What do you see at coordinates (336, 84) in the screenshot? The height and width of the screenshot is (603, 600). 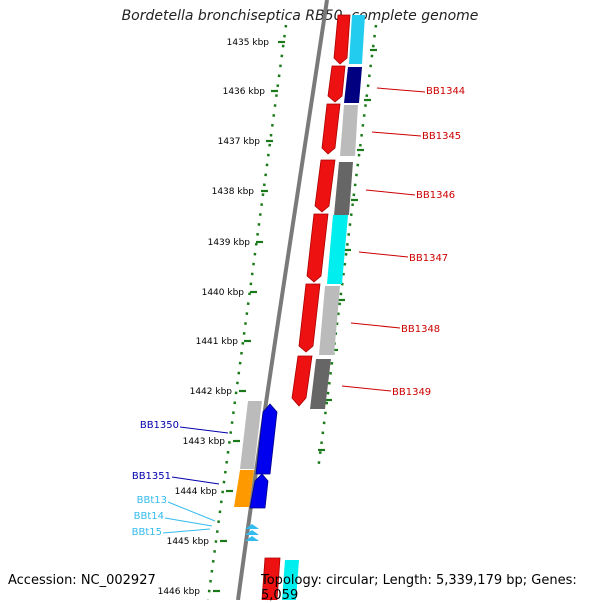 I see `gene-arrow-bb1344` at bounding box center [336, 84].